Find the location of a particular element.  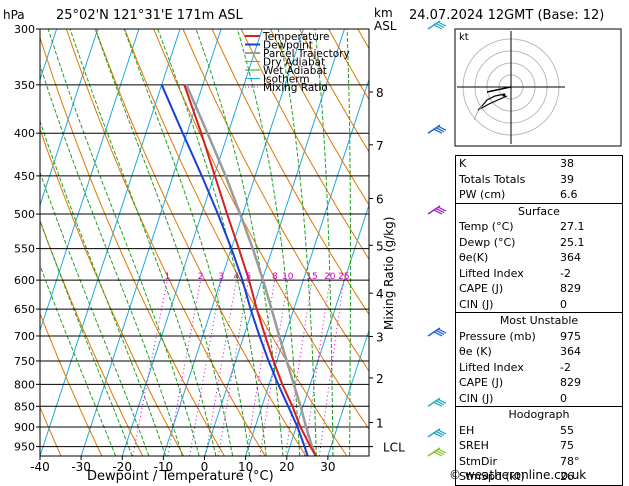

legend-label: Isotherm is located at coordinates (286, 80).